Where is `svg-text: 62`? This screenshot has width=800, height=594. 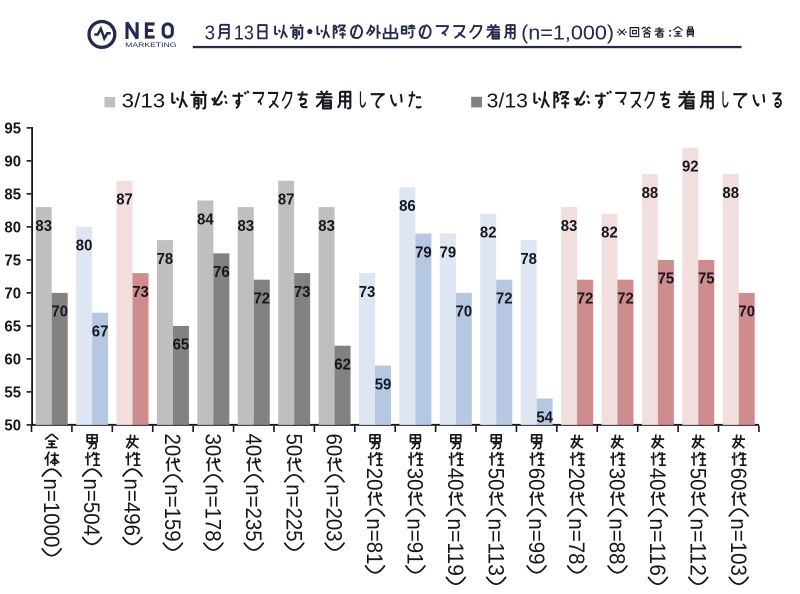
svg-text: 62 is located at coordinates (342, 365).